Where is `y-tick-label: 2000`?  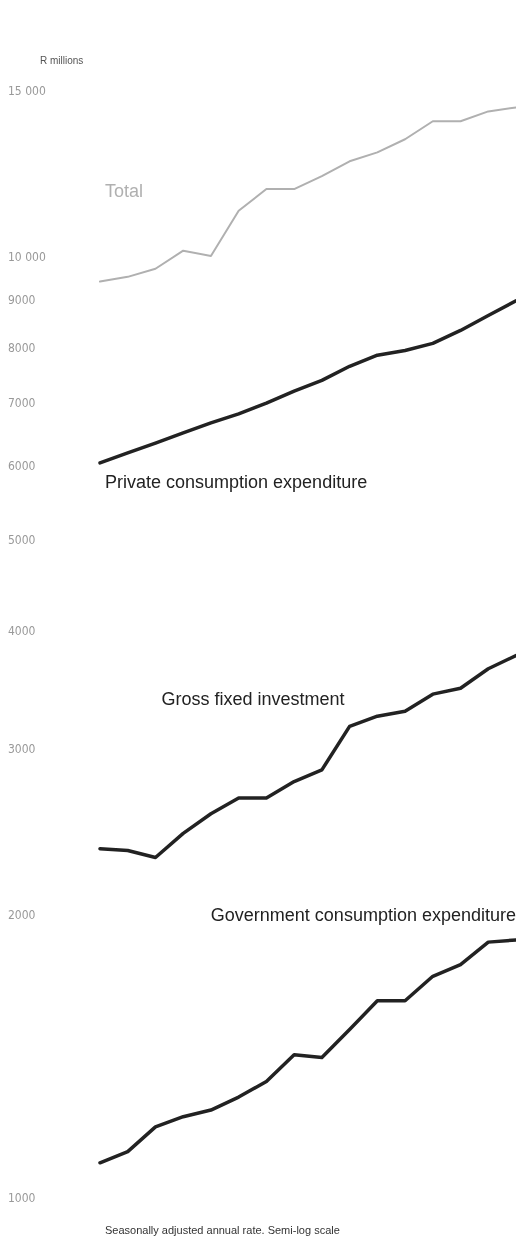 y-tick-label: 2000 is located at coordinates (22, 914).